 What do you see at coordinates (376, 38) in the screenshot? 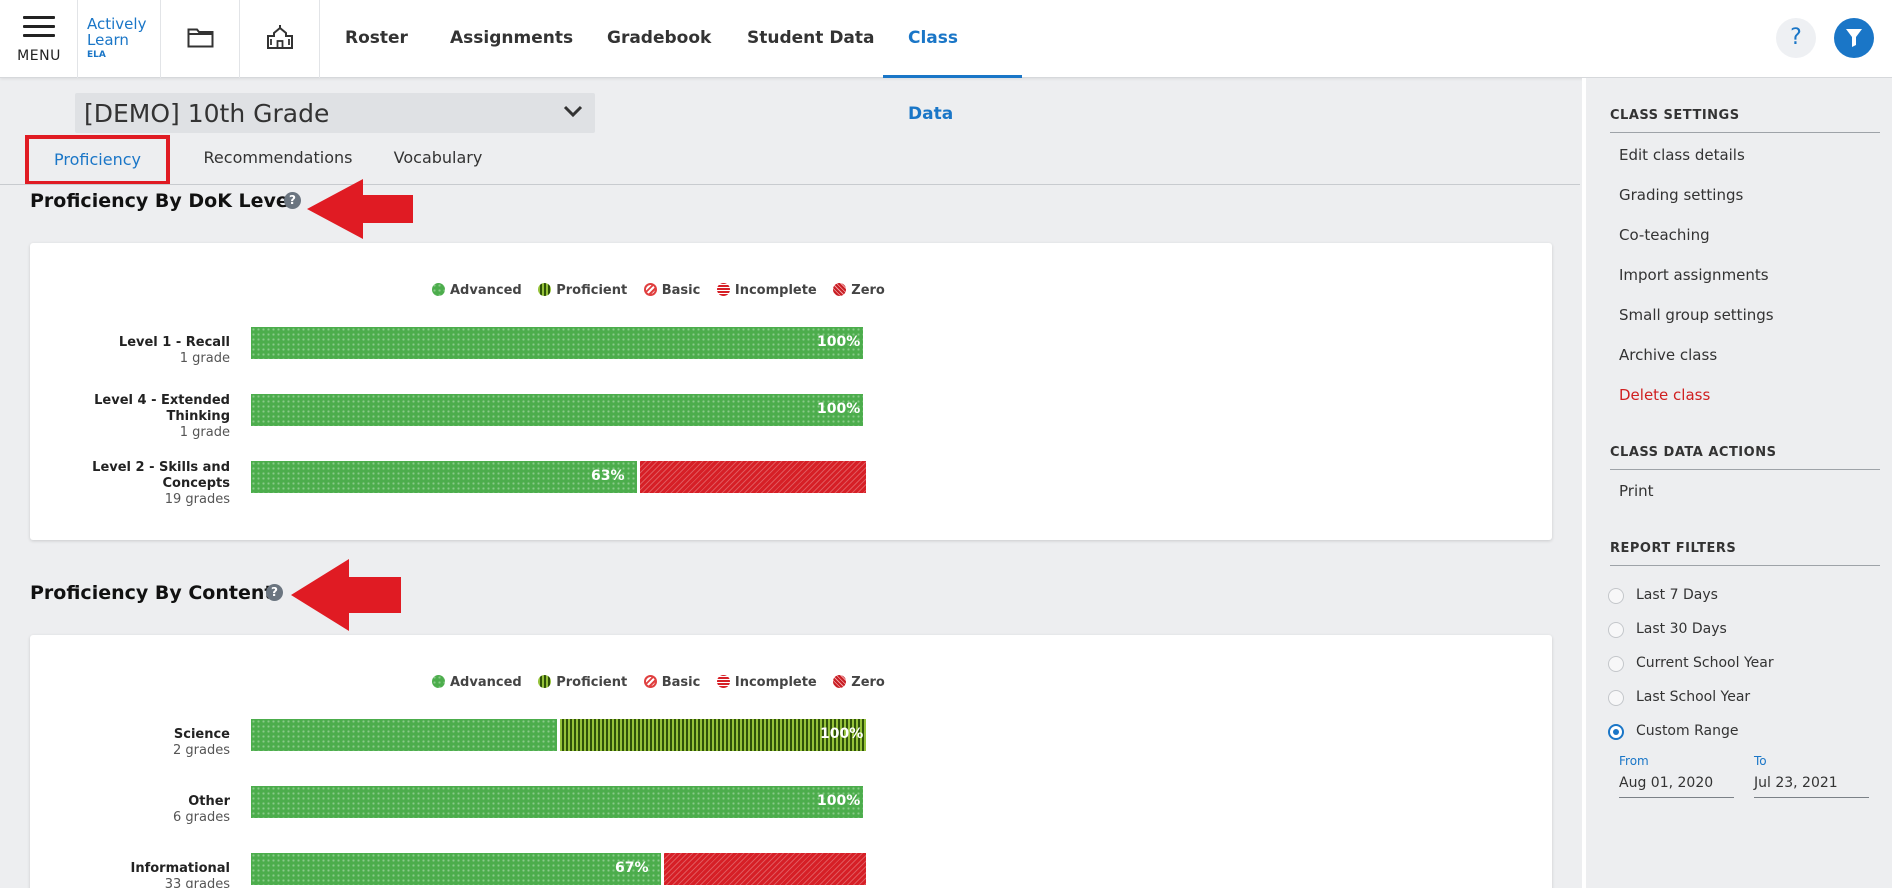
I see `nav-roster: Roster` at bounding box center [376, 38].